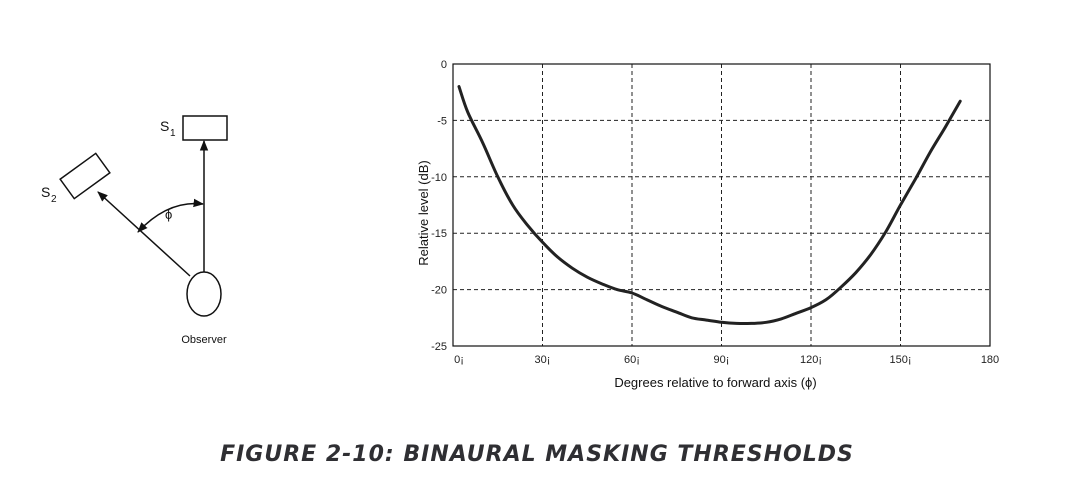 This screenshot has width=1074, height=483. Describe the element at coordinates (204, 340) in the screenshot. I see `observer-label: Observer` at that location.